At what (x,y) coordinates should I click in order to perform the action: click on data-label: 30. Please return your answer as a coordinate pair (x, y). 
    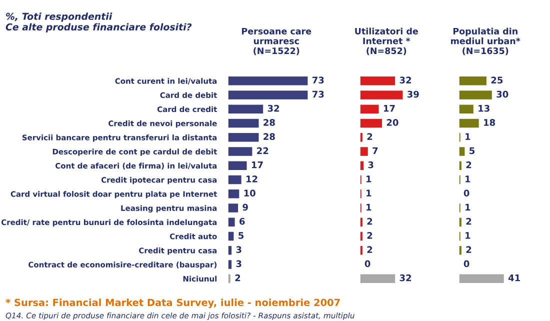
    Looking at the image, I should click on (502, 94).